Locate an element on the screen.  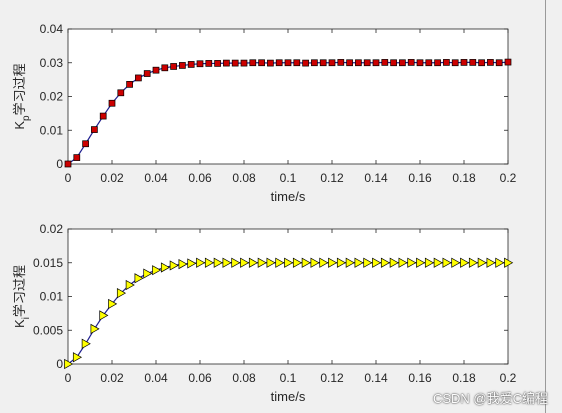
x-tick-label: 0.02 is located at coordinates (112, 178).